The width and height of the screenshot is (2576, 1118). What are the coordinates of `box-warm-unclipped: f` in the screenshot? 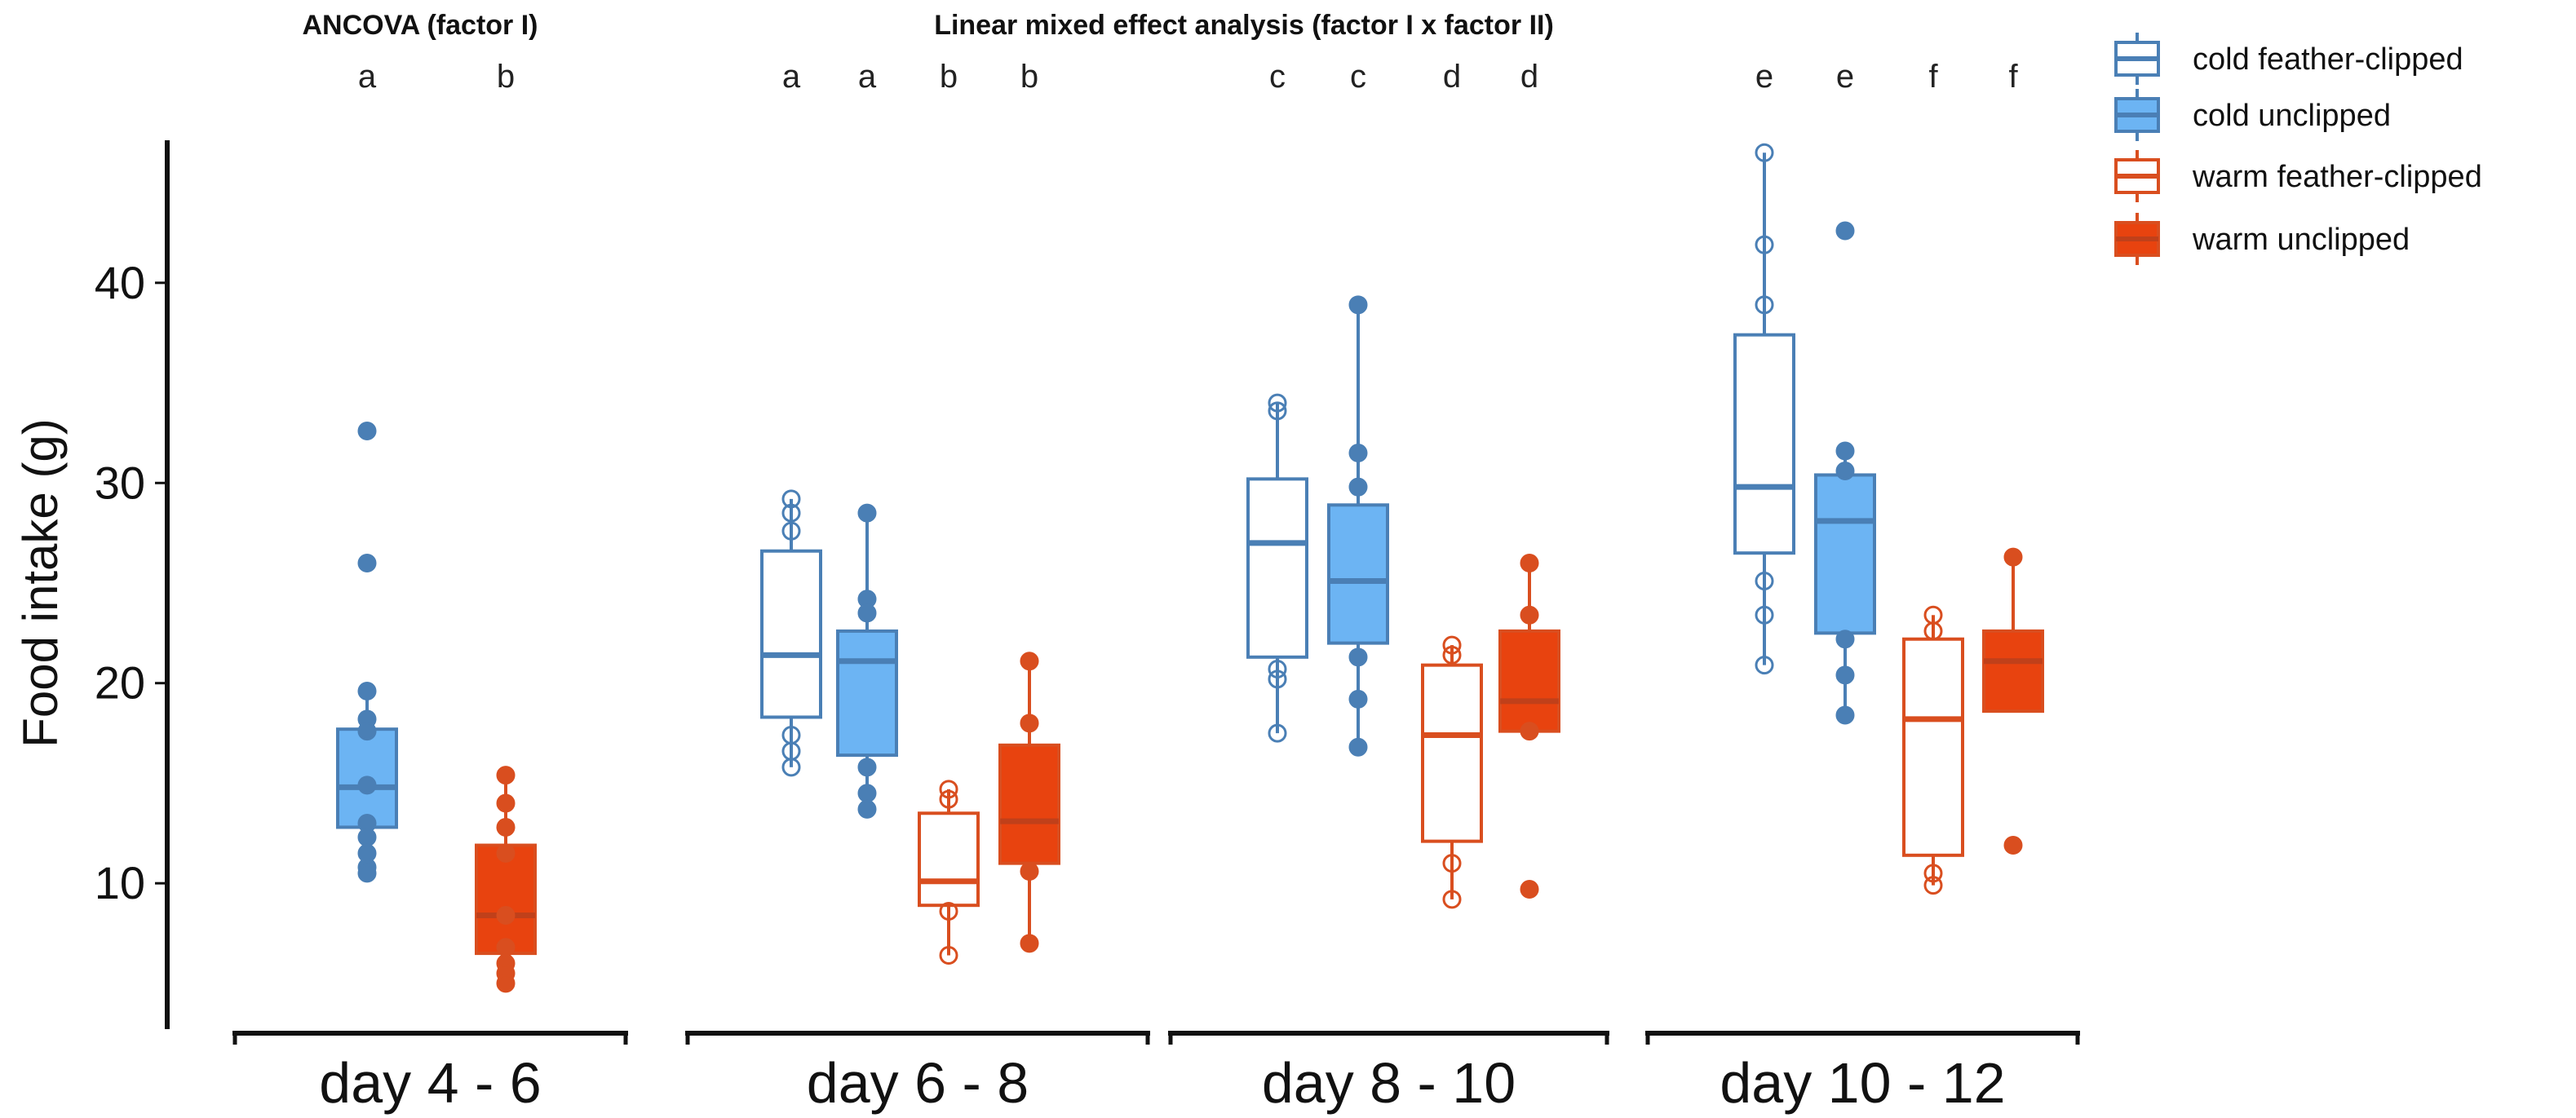 It's located at (2013, 457).